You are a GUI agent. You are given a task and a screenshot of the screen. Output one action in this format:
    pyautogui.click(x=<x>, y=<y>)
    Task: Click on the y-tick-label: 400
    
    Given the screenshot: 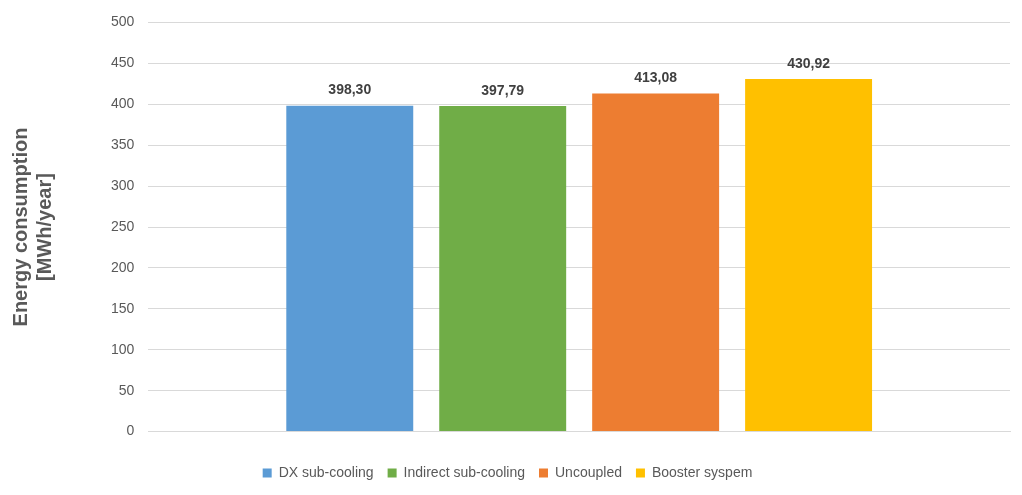 What is the action you would take?
    pyautogui.click(x=123, y=103)
    